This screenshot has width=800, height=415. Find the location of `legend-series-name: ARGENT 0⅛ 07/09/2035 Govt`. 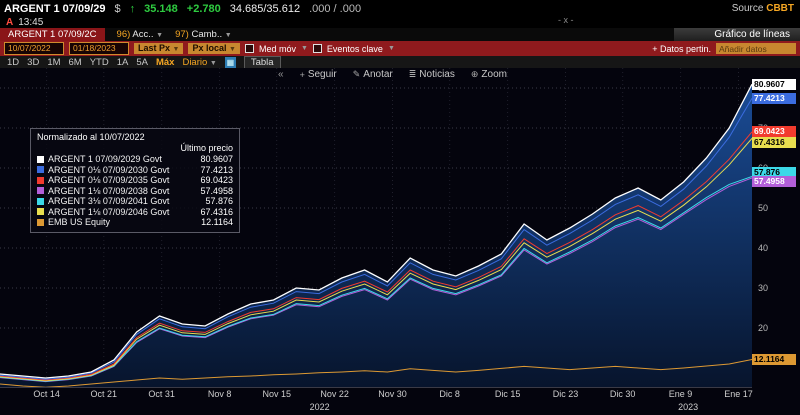

legend-series-name: ARGENT 0⅛ 07/09/2035 Govt is located at coordinates (109, 180).